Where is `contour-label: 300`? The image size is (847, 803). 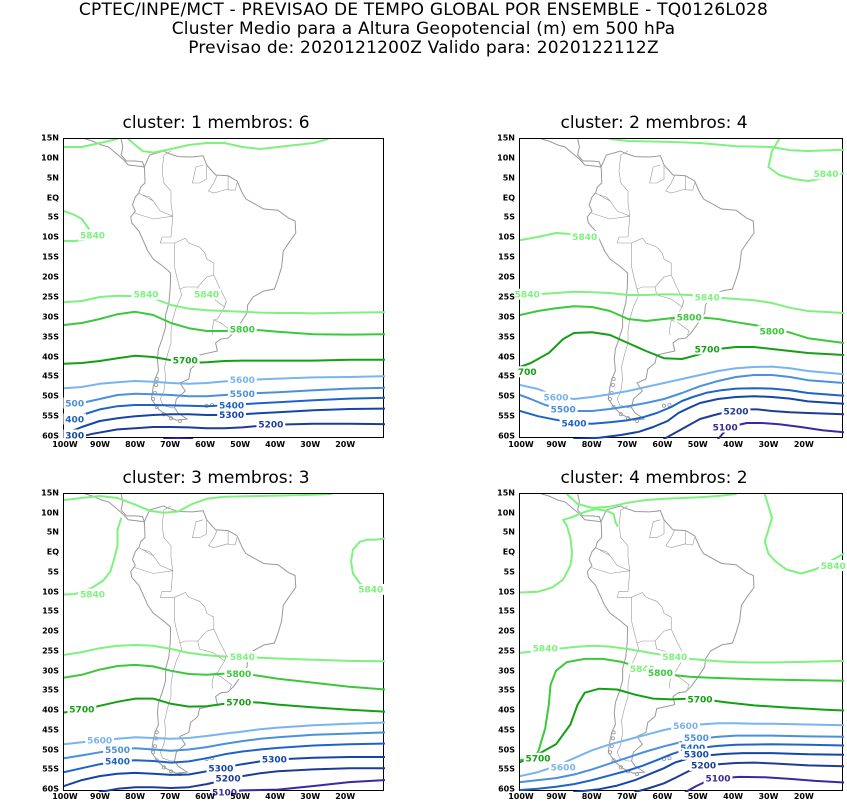
contour-label: 300 is located at coordinates (74, 436).